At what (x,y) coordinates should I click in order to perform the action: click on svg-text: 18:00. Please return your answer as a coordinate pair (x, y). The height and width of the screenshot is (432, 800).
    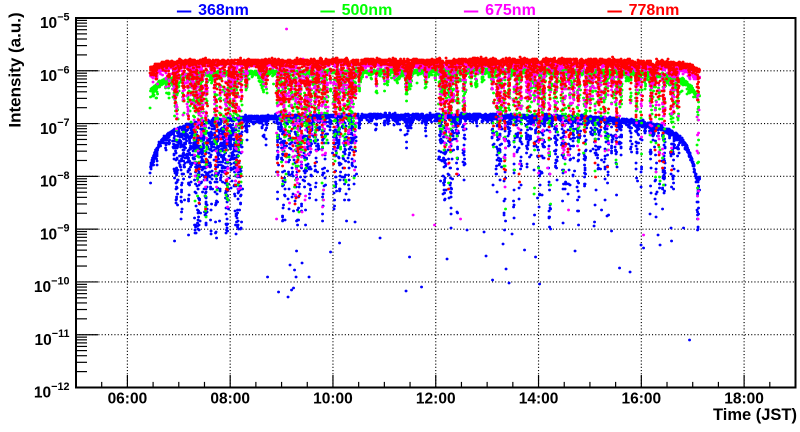
    Looking at the image, I should click on (744, 399).